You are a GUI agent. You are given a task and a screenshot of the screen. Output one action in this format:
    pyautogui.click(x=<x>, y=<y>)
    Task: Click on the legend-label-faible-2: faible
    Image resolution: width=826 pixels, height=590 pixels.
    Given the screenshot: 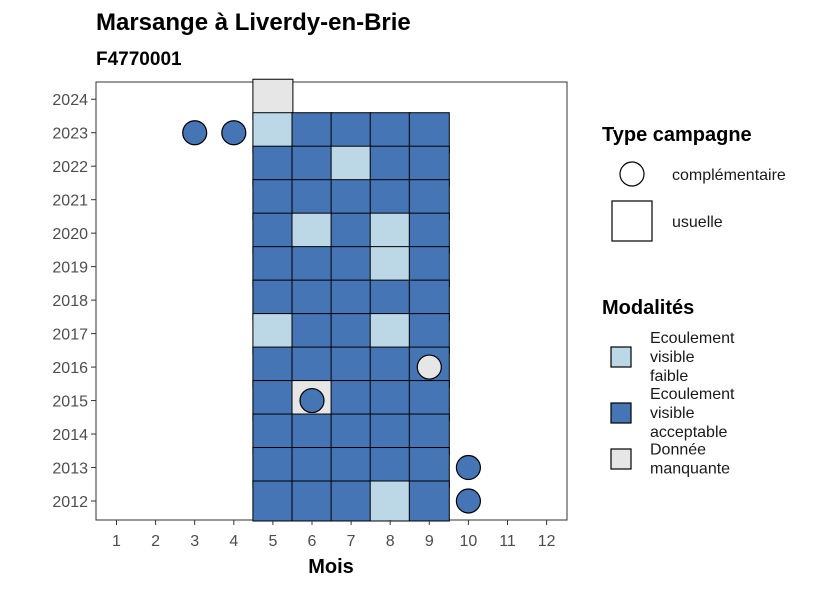 What is the action you would take?
    pyautogui.click(x=669, y=376)
    